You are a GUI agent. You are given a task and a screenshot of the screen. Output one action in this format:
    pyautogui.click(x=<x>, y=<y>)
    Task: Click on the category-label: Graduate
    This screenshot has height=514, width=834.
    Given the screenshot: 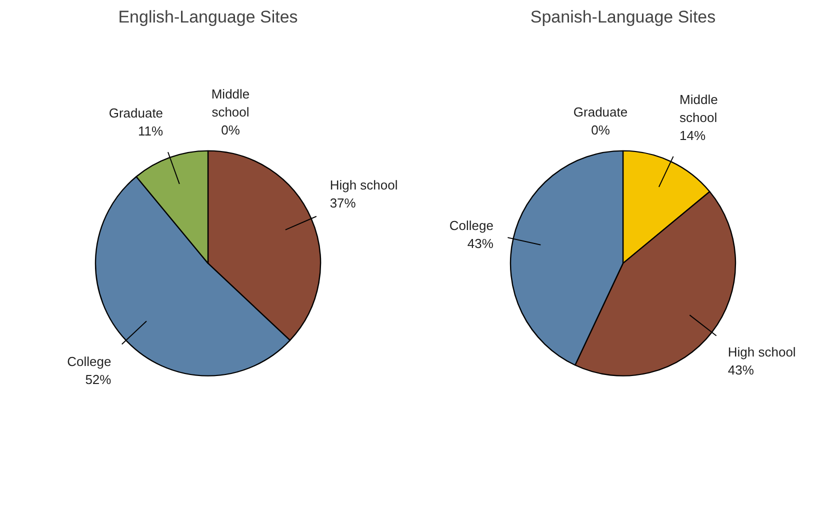 What is the action you would take?
    pyautogui.click(x=600, y=112)
    